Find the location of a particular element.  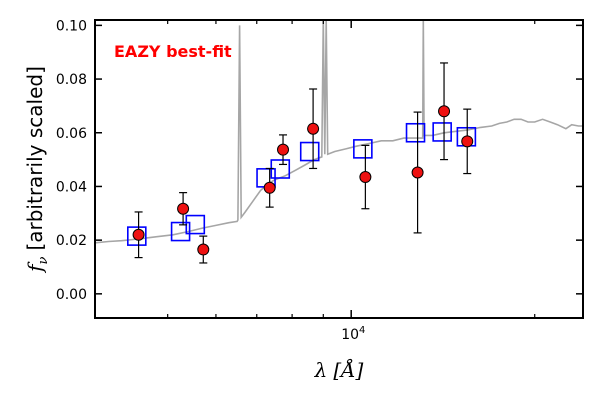

x-tick-label-exponent: 4 is located at coordinates (362, 330).